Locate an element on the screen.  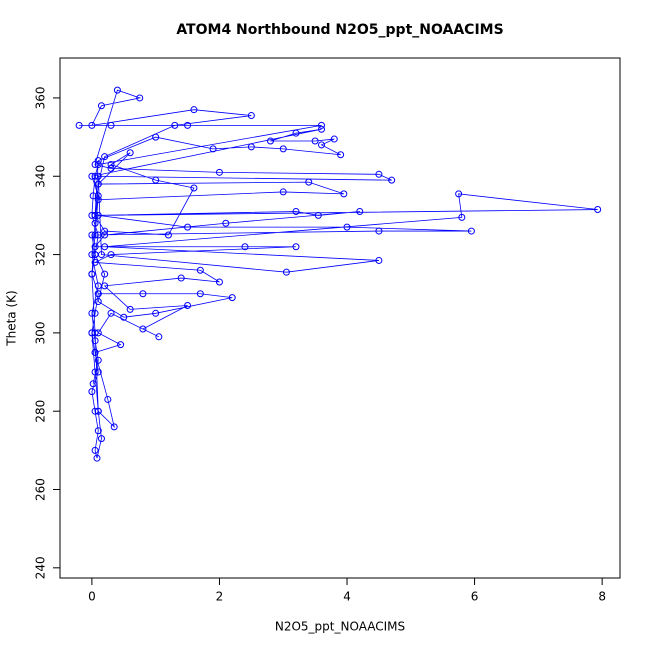
y-tick-label: 280 is located at coordinates (41, 411).